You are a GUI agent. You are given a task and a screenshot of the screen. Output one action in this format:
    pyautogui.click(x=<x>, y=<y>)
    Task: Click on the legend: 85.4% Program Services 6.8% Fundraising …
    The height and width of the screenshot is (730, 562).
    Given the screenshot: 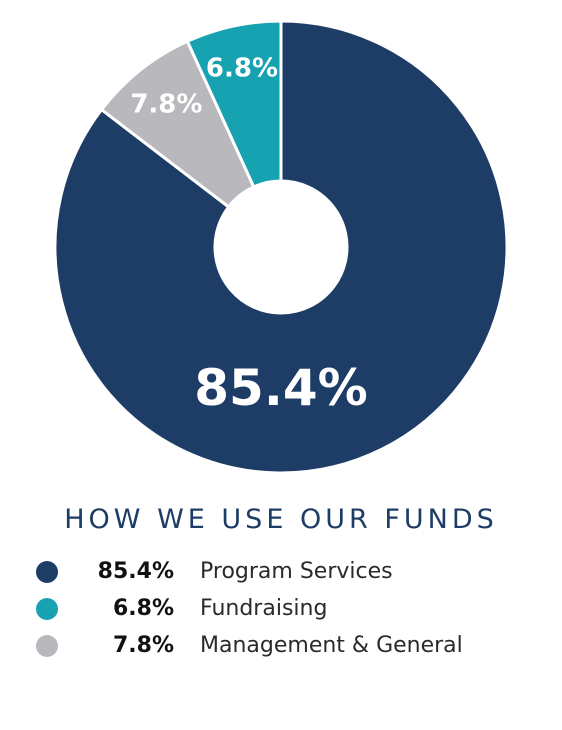 What is the action you would take?
    pyautogui.click(x=296, y=608)
    